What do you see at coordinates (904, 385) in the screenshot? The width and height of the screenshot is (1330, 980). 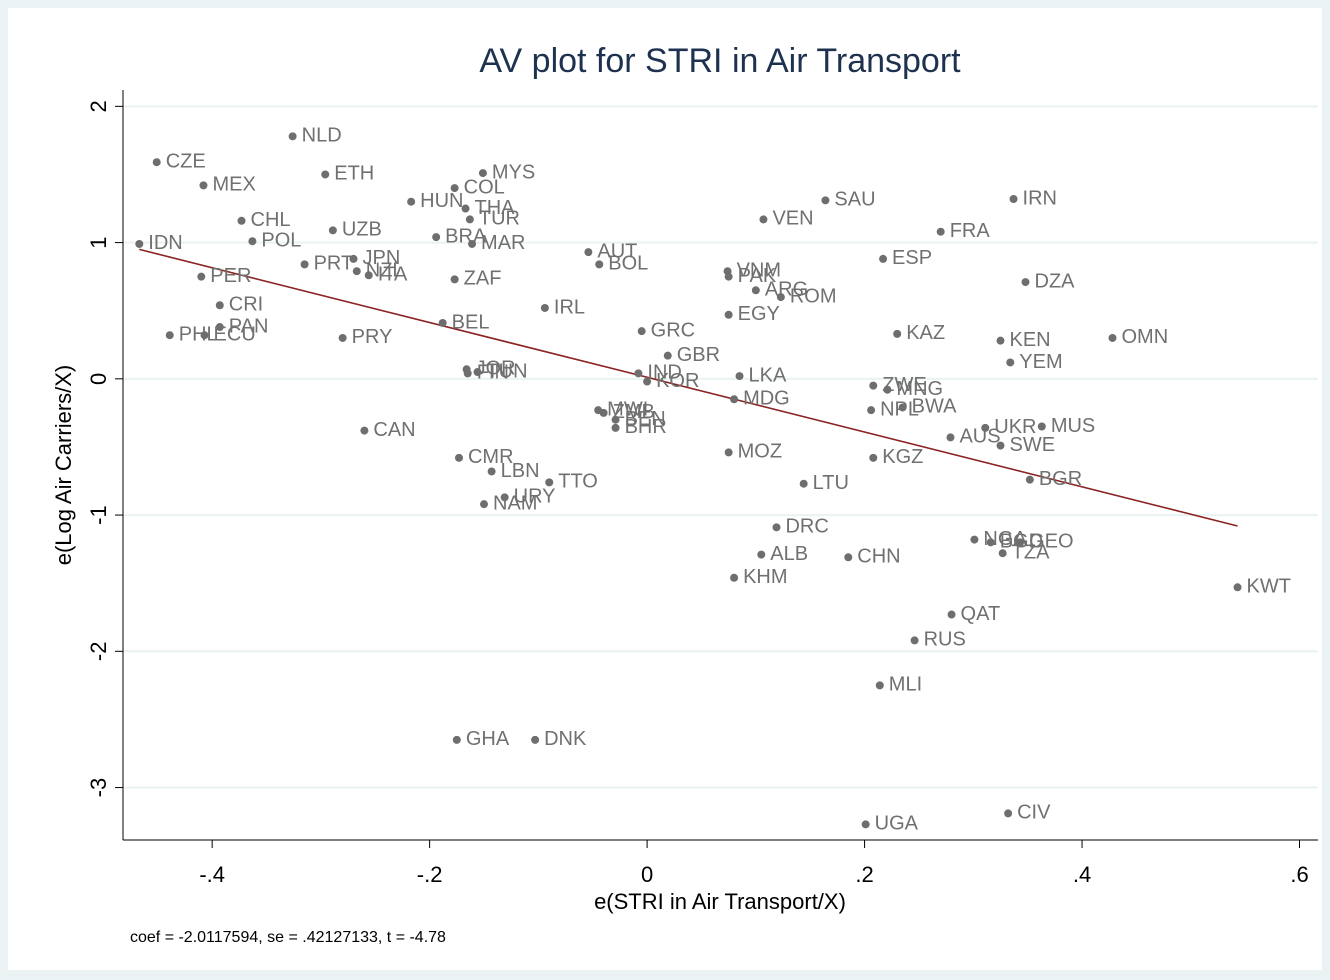 I see `point-label: ZWE` at bounding box center [904, 385].